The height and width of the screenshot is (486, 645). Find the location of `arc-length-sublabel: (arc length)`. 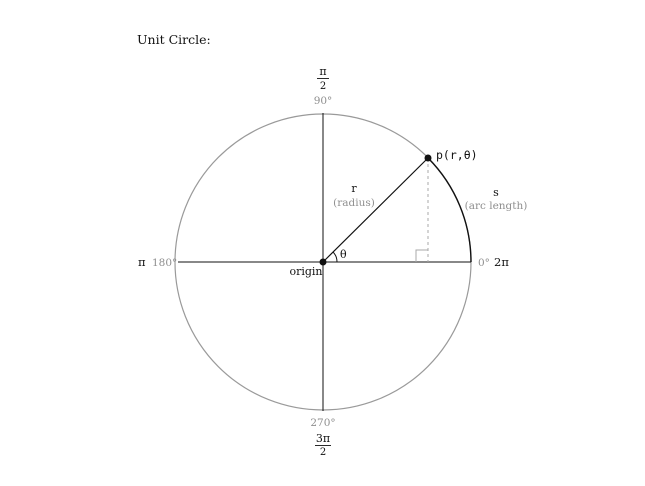

arc-length-sublabel: (arc length) is located at coordinates (496, 206).